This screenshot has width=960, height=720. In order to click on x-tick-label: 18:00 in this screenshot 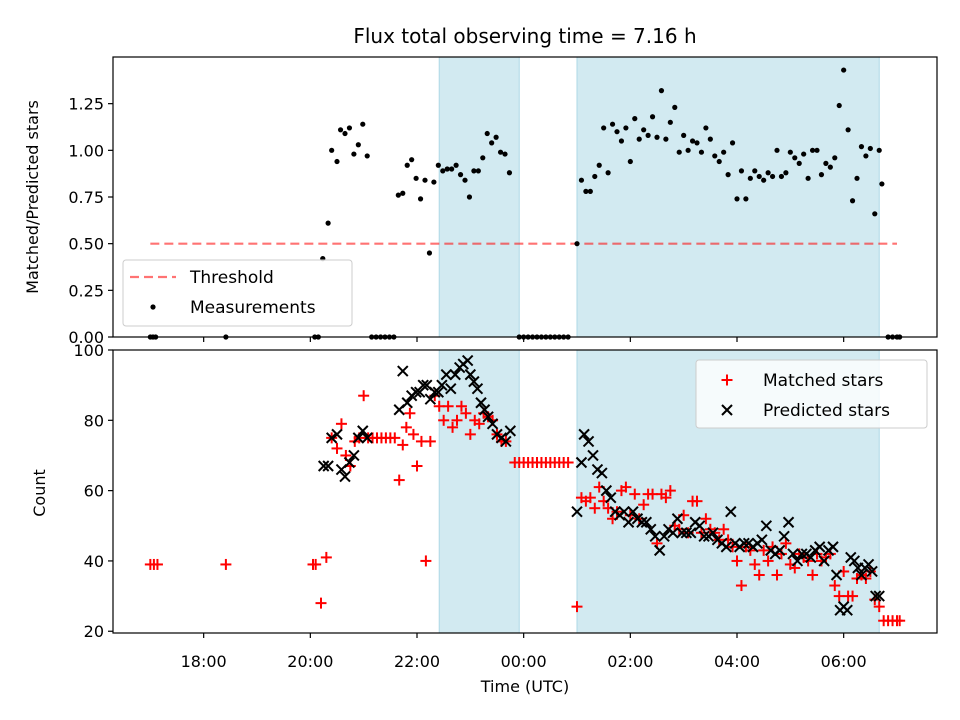, I will do `click(204, 661)`.